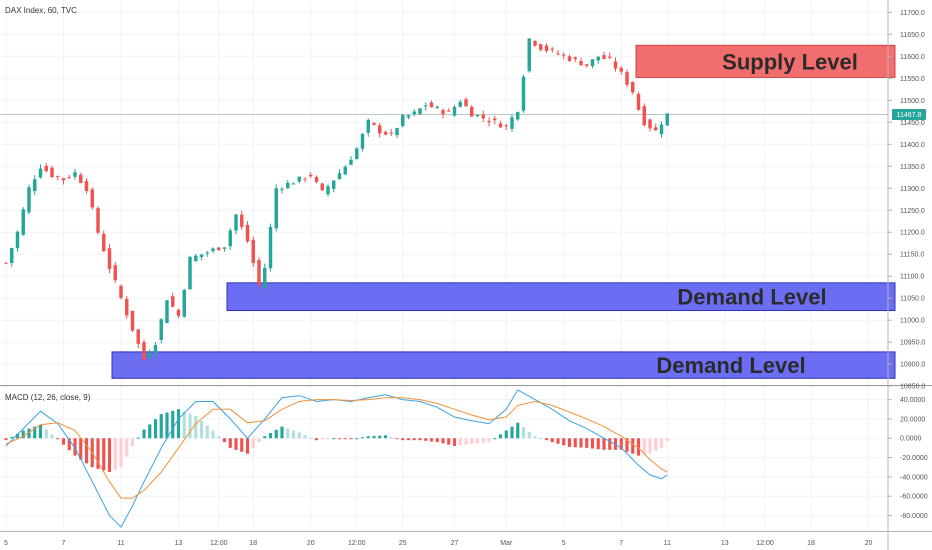  What do you see at coordinates (790, 61) in the screenshot?
I see `supply-level-label: Supply Level` at bounding box center [790, 61].